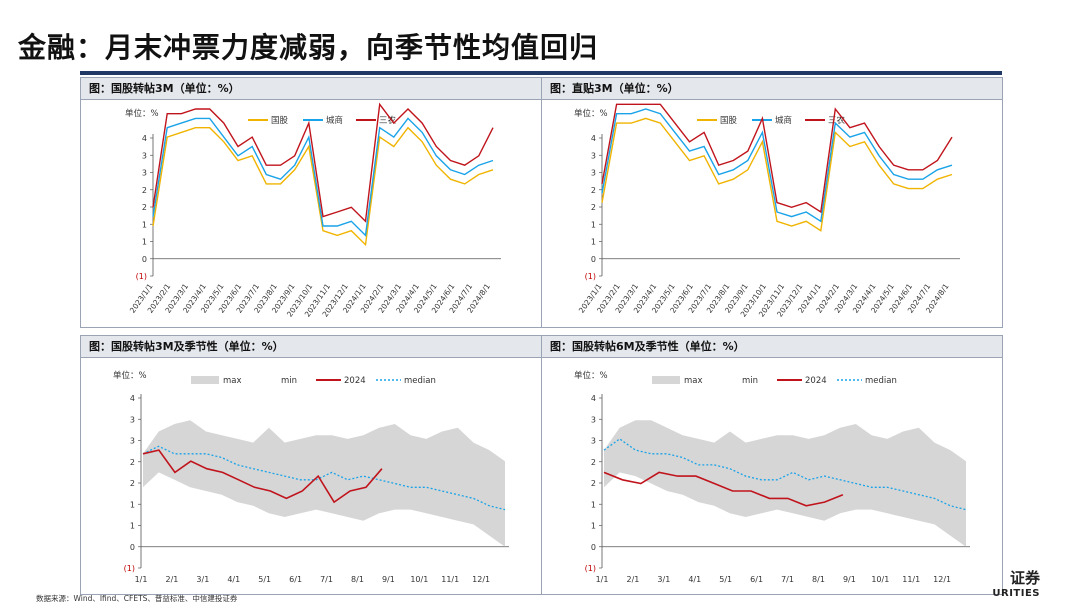  What do you see at coordinates (772, 347) in the screenshot?
I see `chart-header: 图：国股转帖6M及季节性（单位：%）` at bounding box center [772, 347].